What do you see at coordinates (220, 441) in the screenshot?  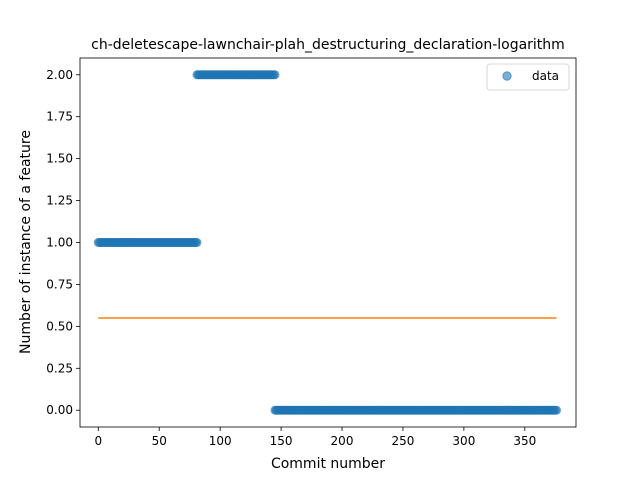 I see `x-tick-label: 100` at bounding box center [220, 441].